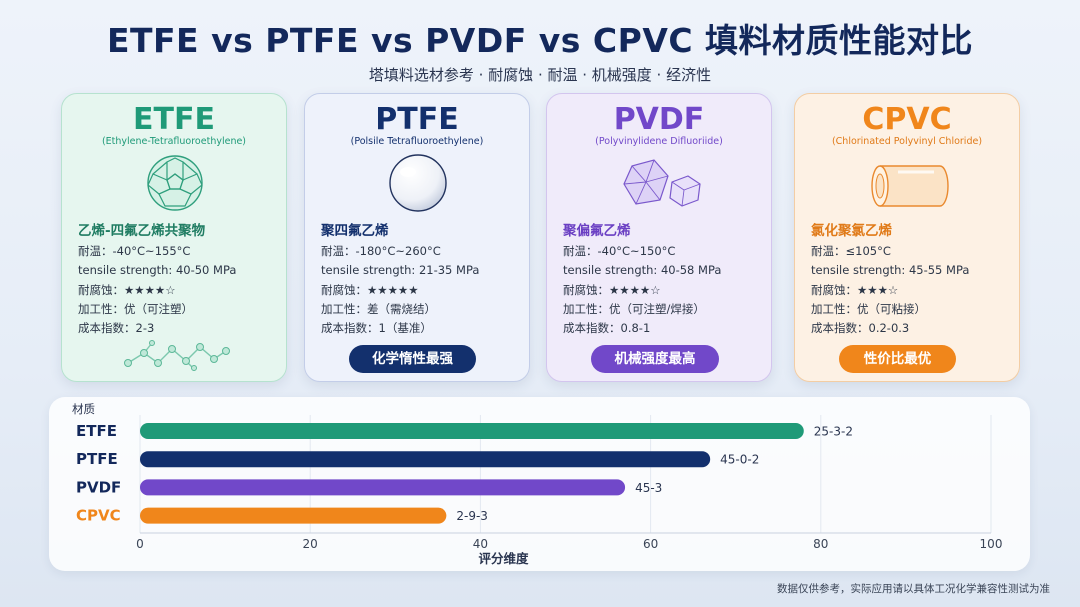 Image resolution: width=1080 pixels, height=607 pixels. Describe the element at coordinates (642, 270) in the screenshot. I see `tensile-strength: tensile strength: 40-58 MPa` at that location.